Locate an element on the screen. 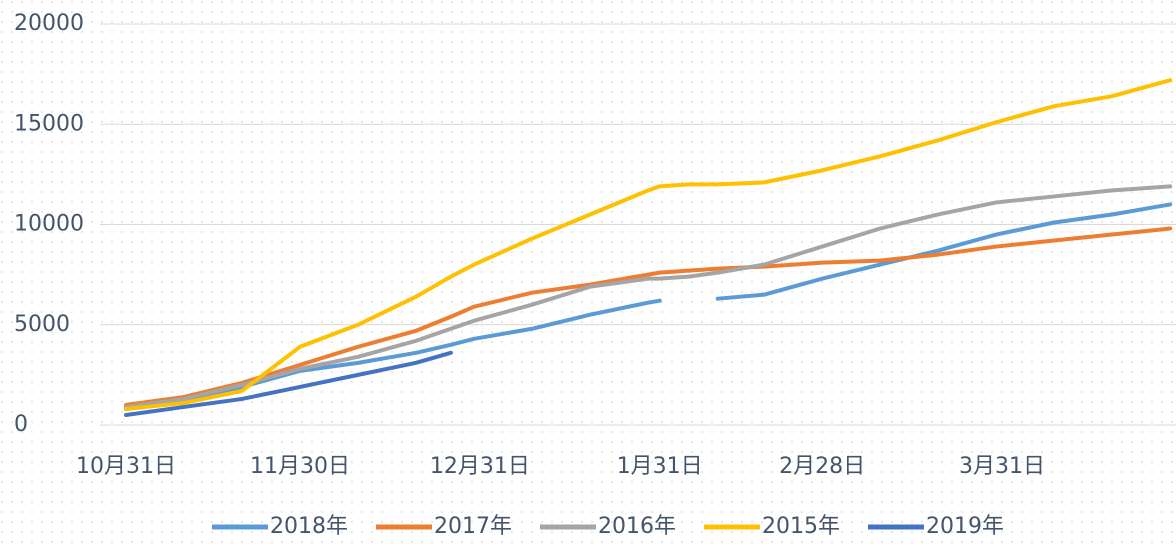 This screenshot has height=544, width=1176. legend-label: 2018年 is located at coordinates (309, 526).